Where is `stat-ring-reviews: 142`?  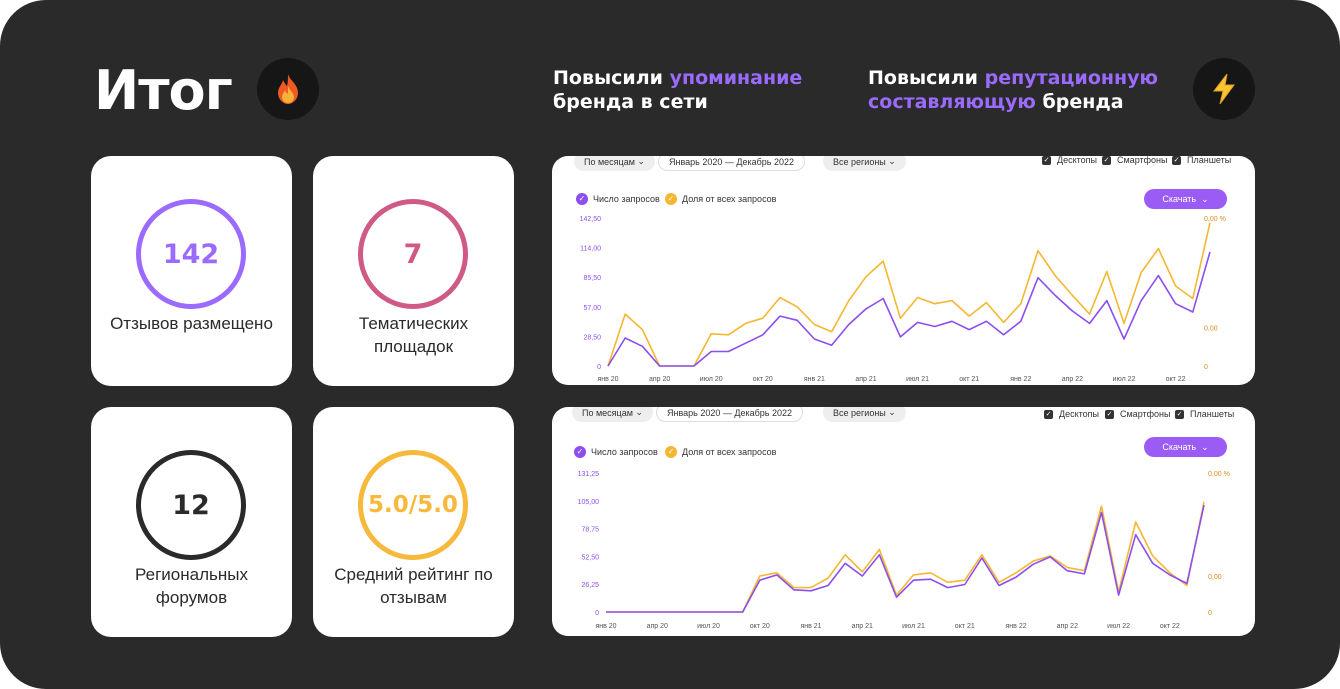
stat-ring-reviews: 142 is located at coordinates (191, 254).